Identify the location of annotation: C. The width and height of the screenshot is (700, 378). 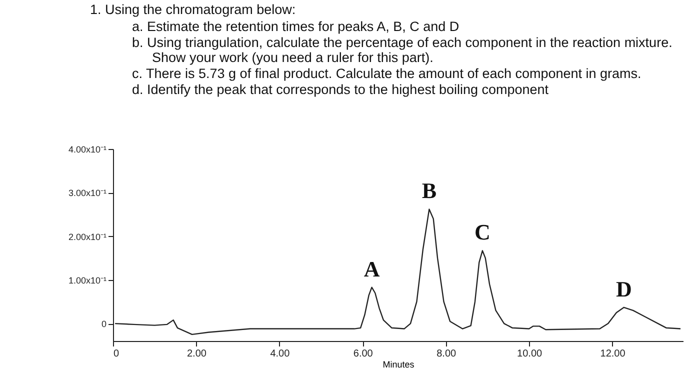
(482, 232).